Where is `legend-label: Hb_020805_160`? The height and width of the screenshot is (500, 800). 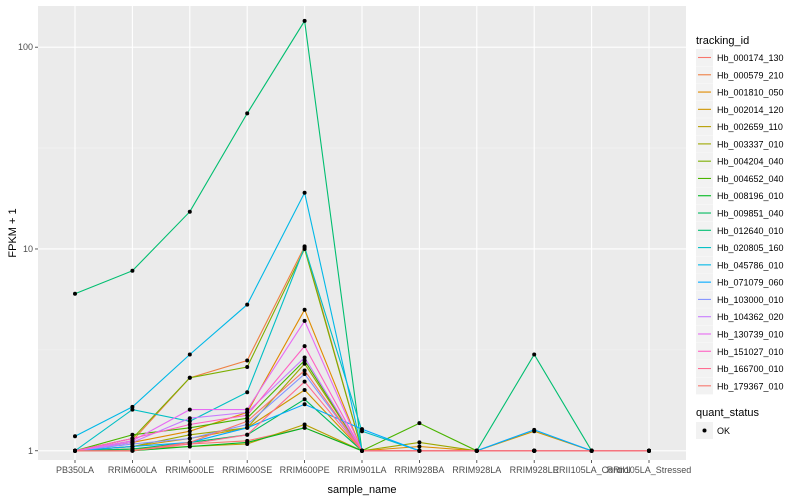 legend-label: Hb_020805_160 is located at coordinates (750, 248).